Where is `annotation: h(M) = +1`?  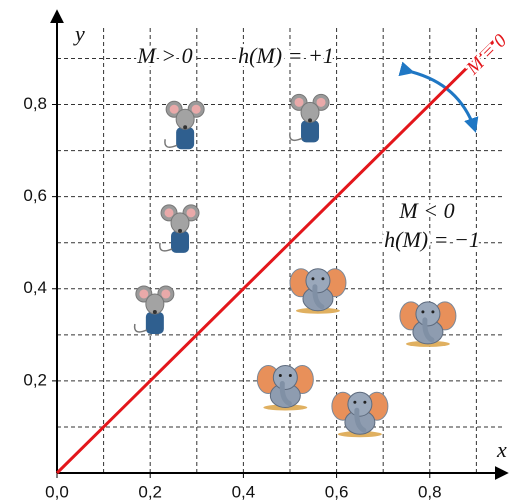 annotation: h(M) = +1 is located at coordinates (286, 55).